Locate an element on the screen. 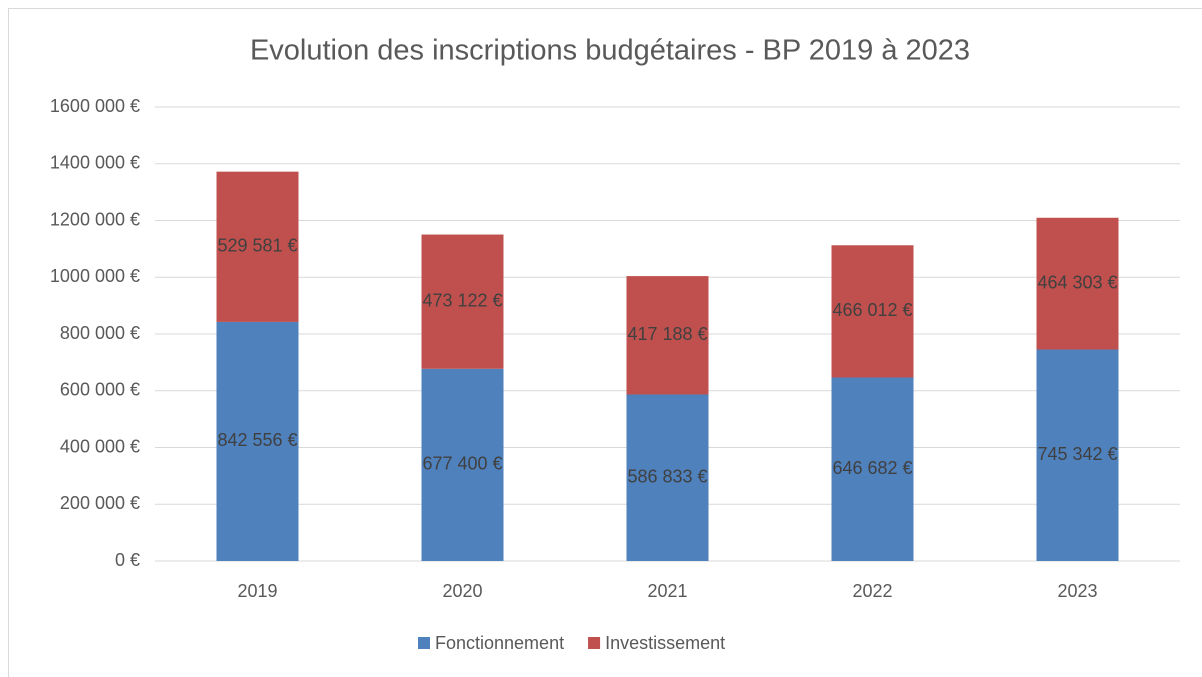  y-tick-label: 1400 000 € is located at coordinates (95, 163).